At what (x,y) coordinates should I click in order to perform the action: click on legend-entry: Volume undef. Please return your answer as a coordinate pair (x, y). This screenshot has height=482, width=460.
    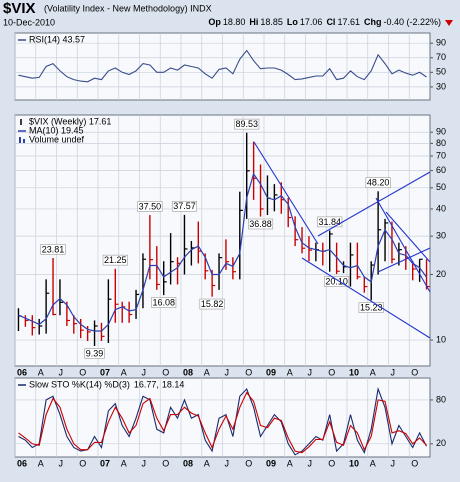
    Looking at the image, I should click on (57, 139).